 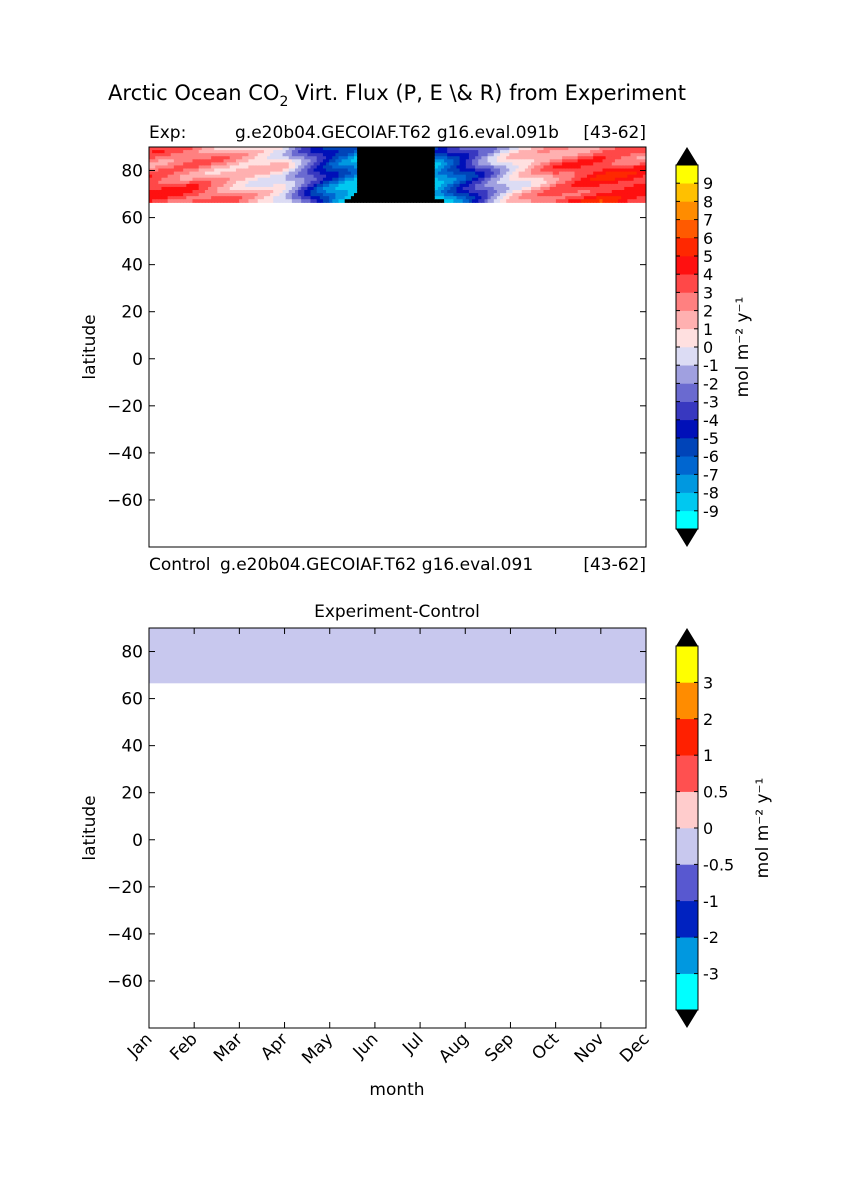 I want to click on bottom-ytick-label: −20, so click(x=125, y=888).